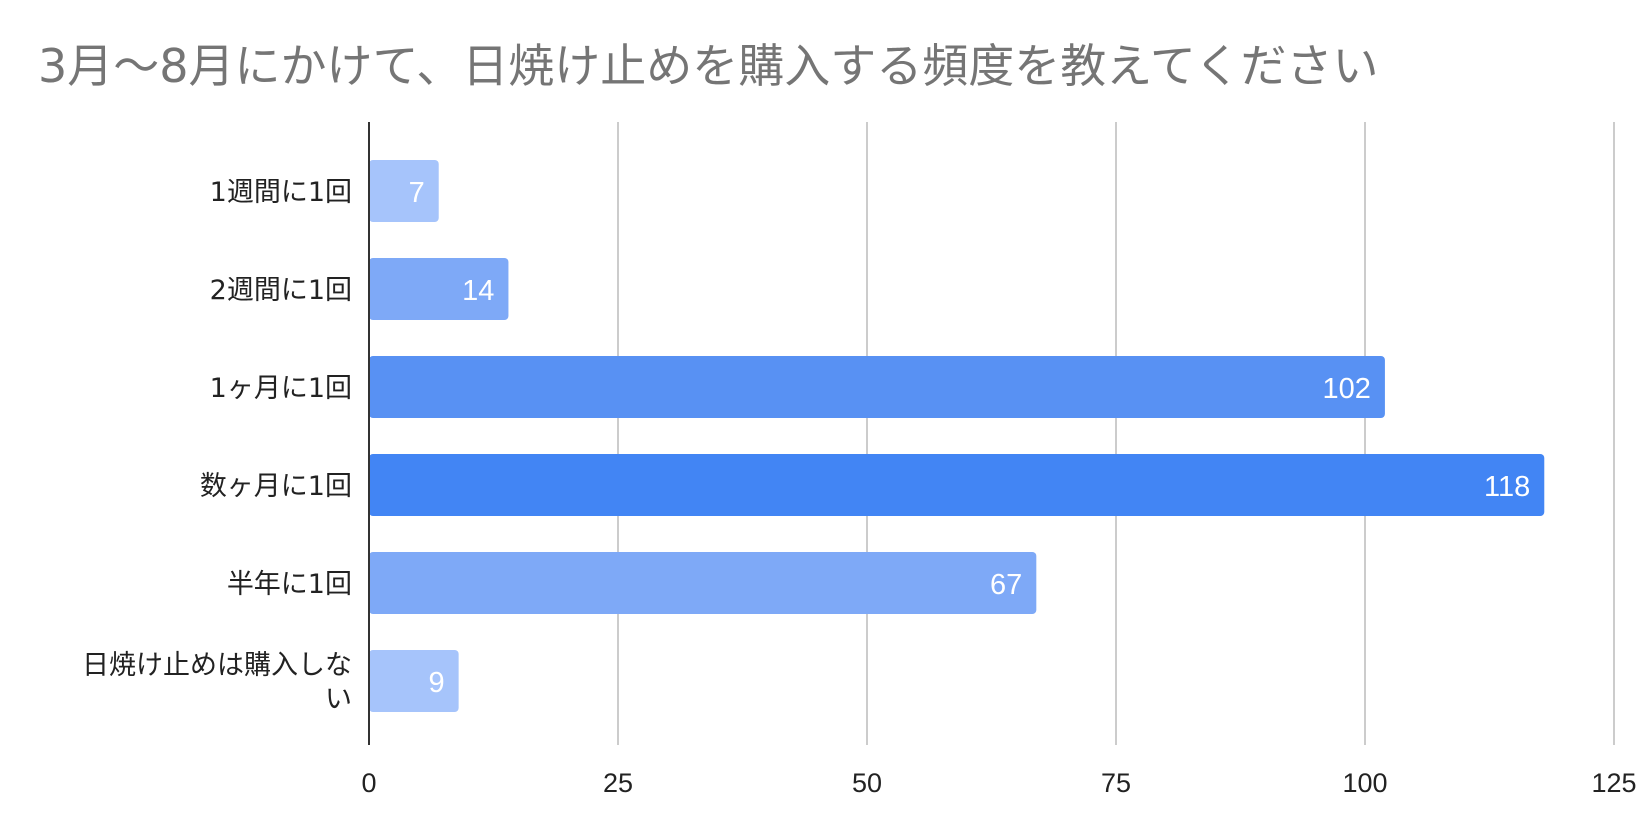 The image size is (1645, 834). I want to click on x-tick-label-100: 100, so click(1364, 783).